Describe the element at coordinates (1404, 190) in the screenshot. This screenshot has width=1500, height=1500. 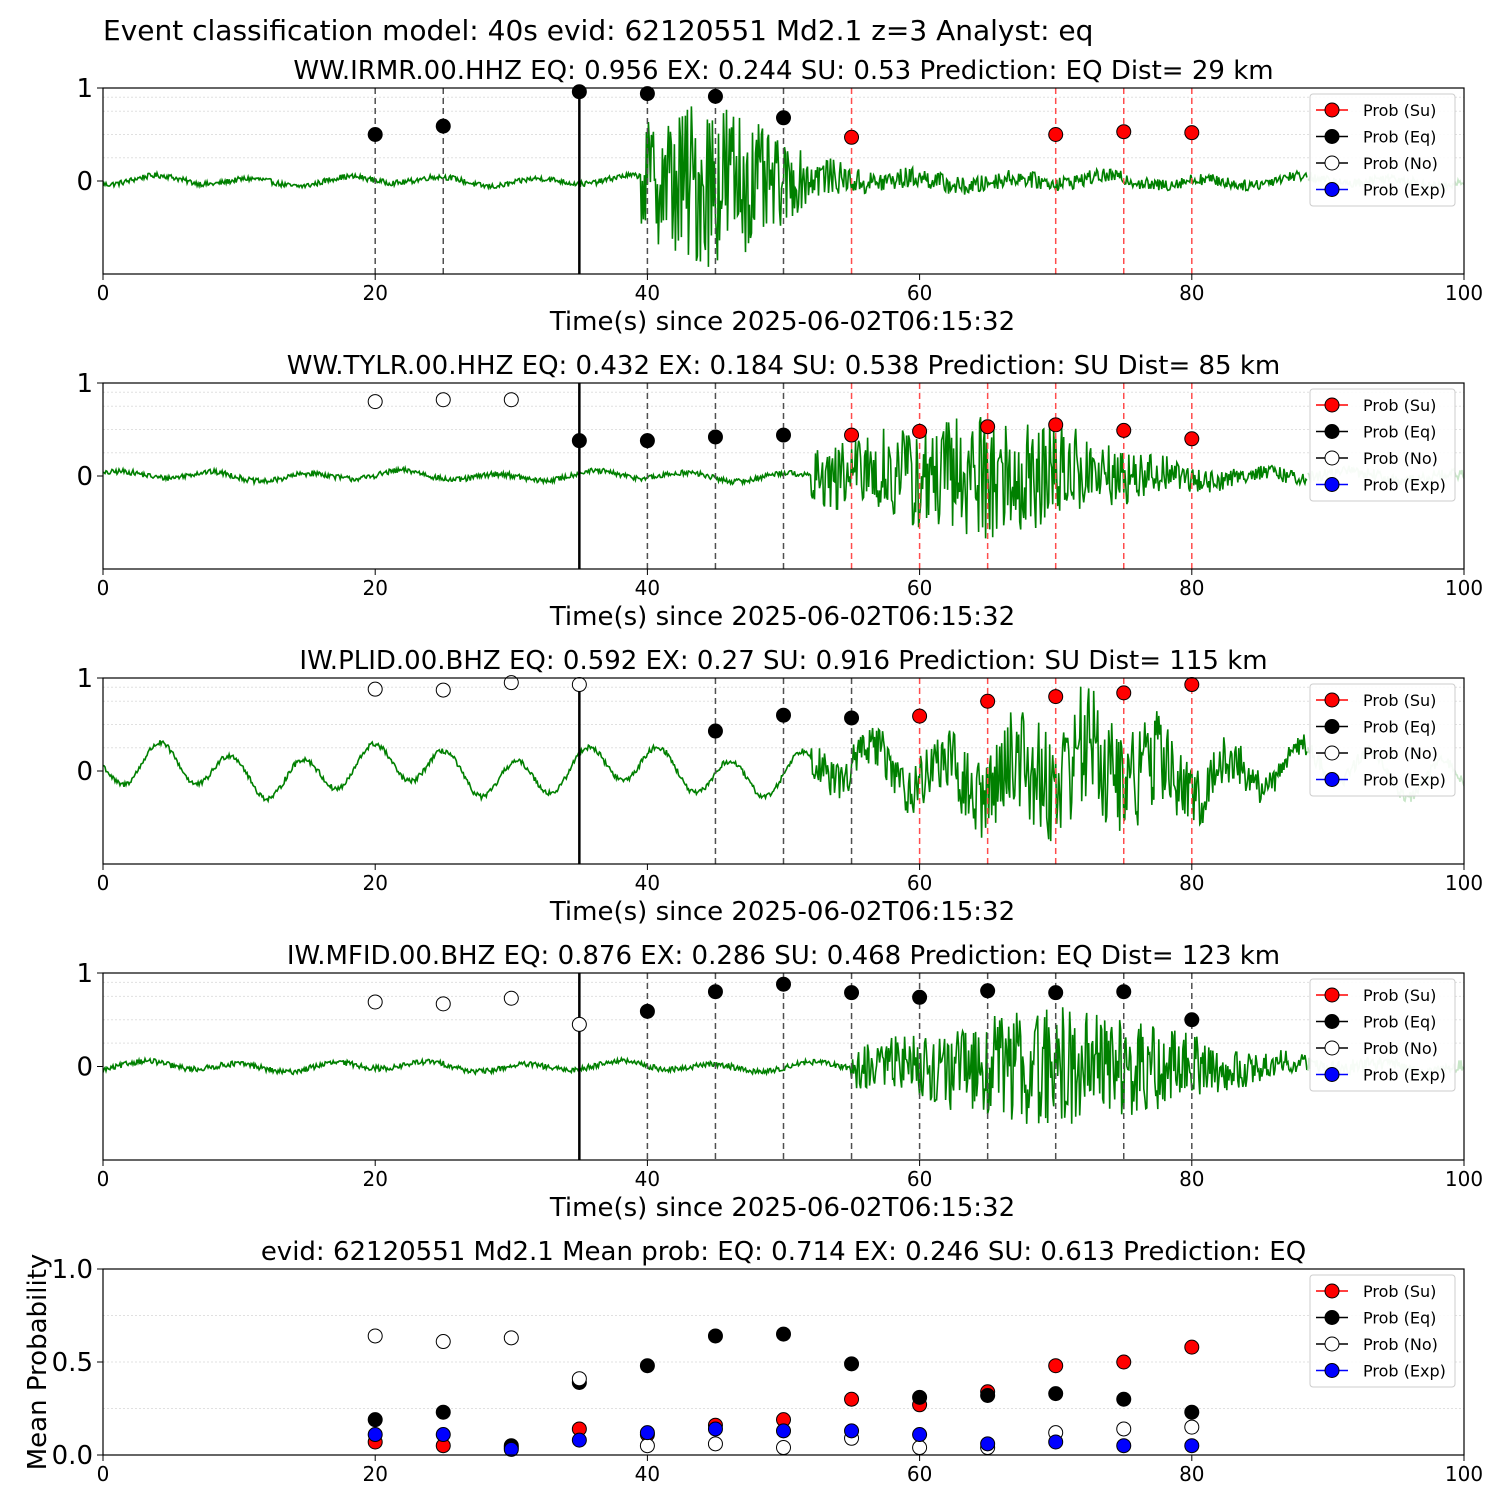
I see `panel-1-legend-label-exp: Prob (Exp)` at that location.